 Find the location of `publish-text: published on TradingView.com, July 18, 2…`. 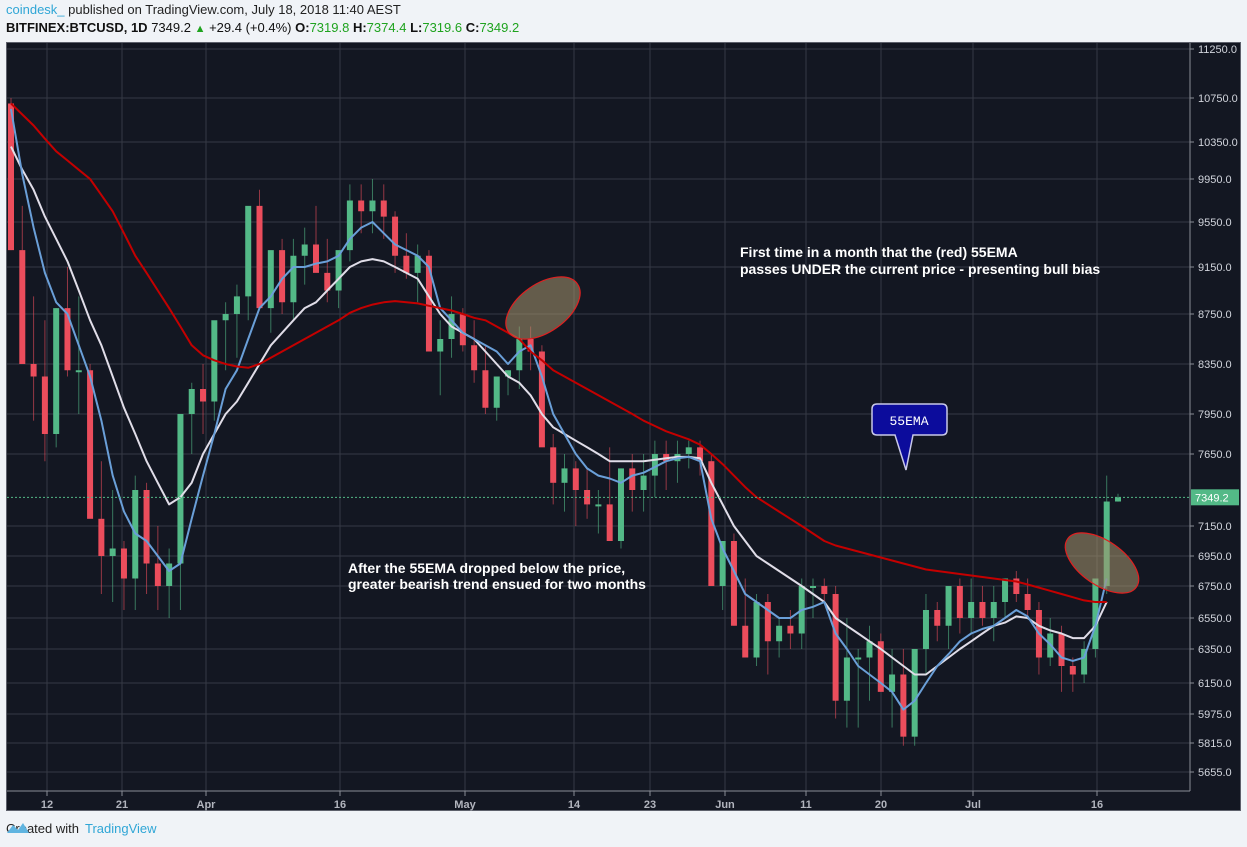

publish-text: published on TradingView.com, July 18, 2… is located at coordinates (232, 9).